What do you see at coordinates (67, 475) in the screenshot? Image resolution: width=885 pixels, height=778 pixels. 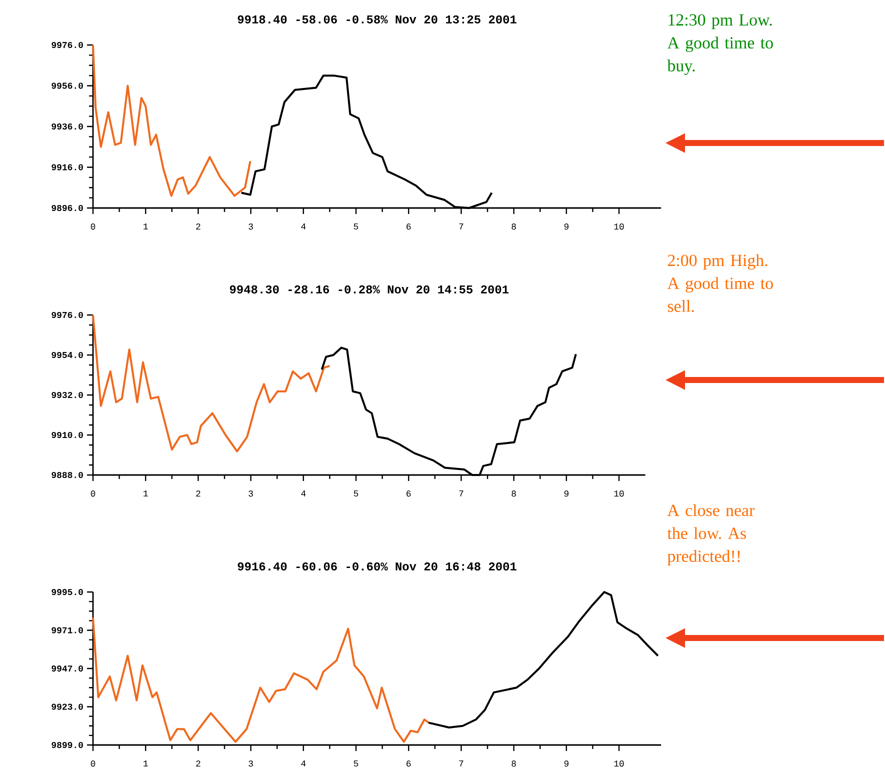 I see `y-tick-label: 9888.0` at bounding box center [67, 475].